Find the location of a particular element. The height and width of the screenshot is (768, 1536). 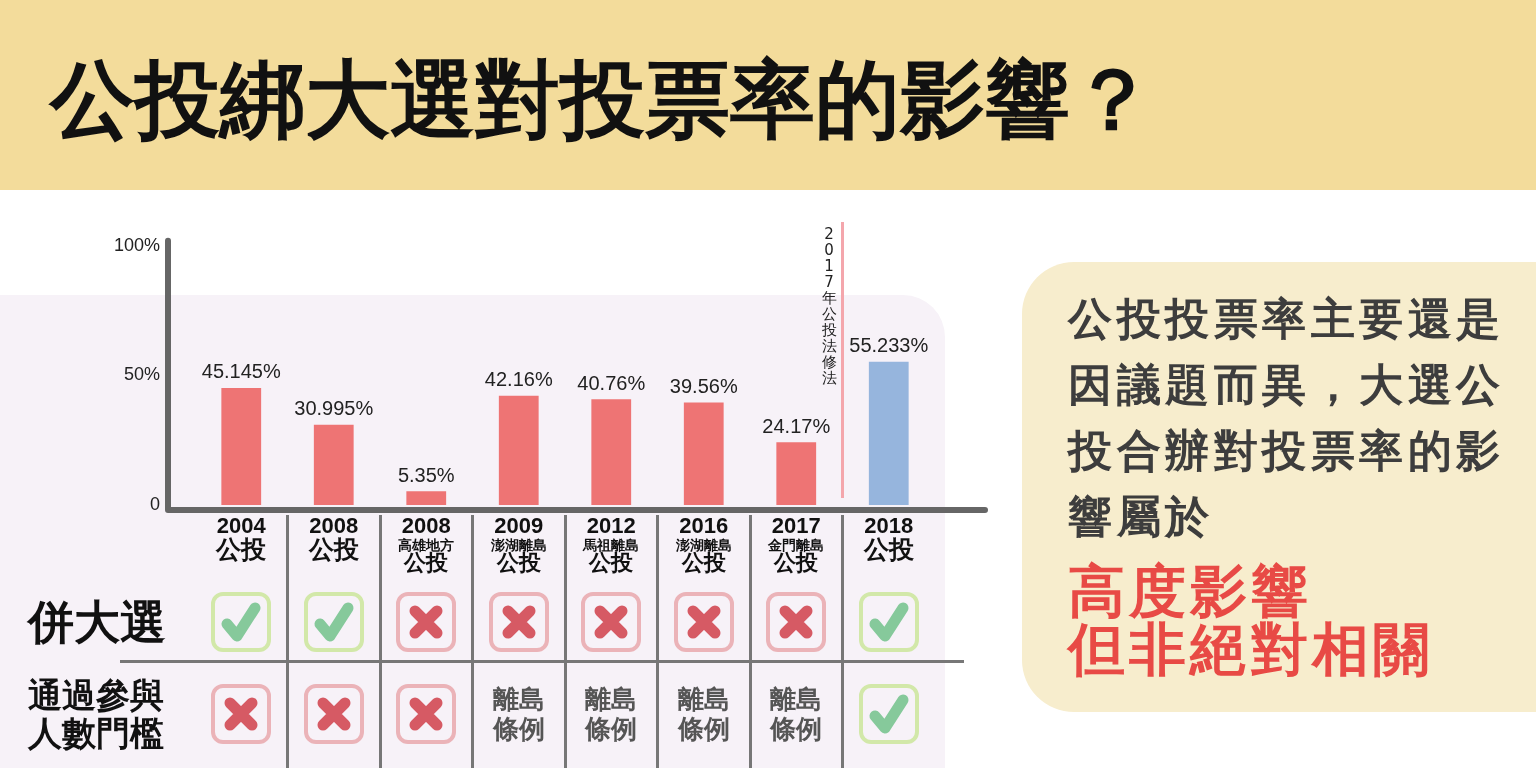

data-label: 45.145% is located at coordinates (241, 371).